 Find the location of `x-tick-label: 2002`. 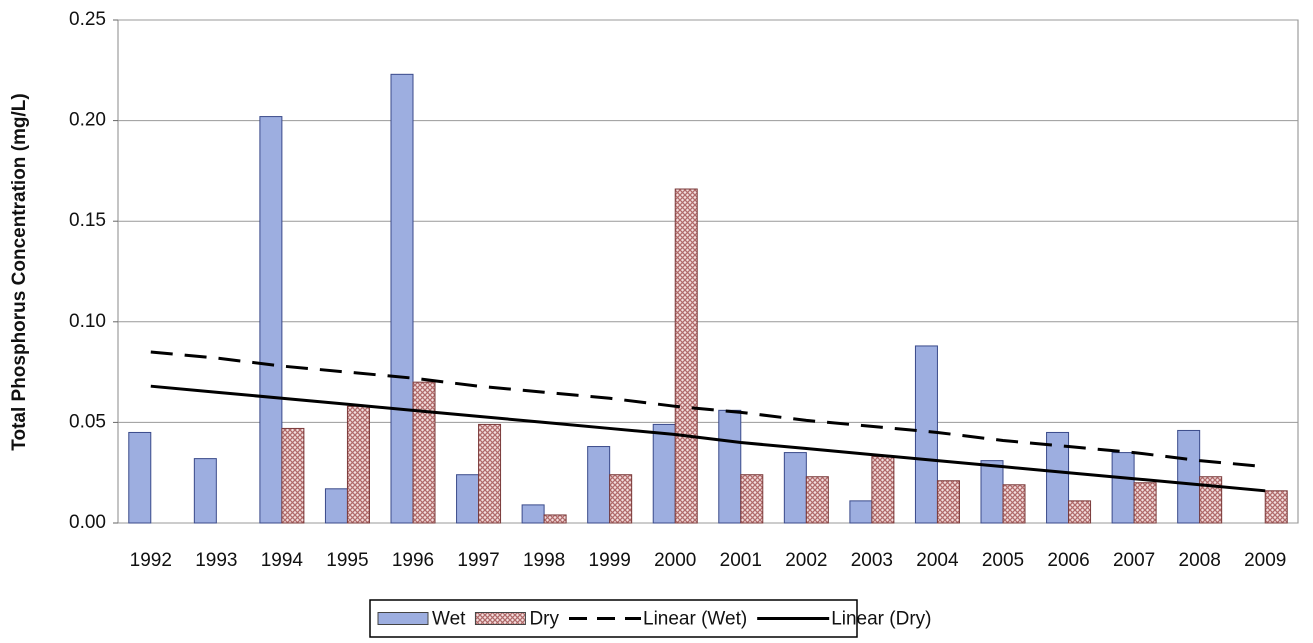

x-tick-label: 2002 is located at coordinates (806, 560).